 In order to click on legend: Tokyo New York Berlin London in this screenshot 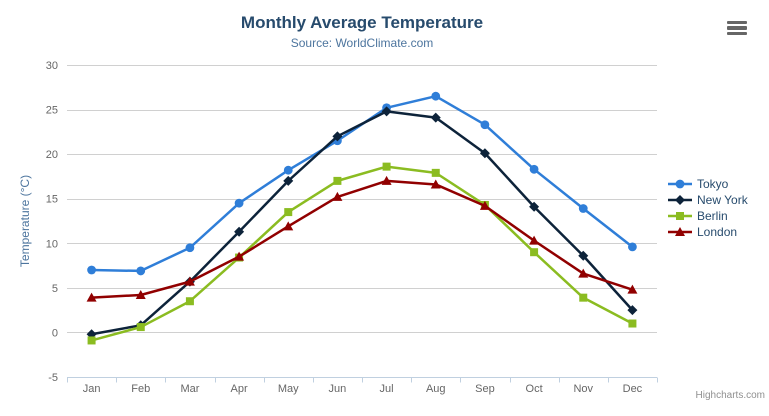, I will do `click(708, 208)`.